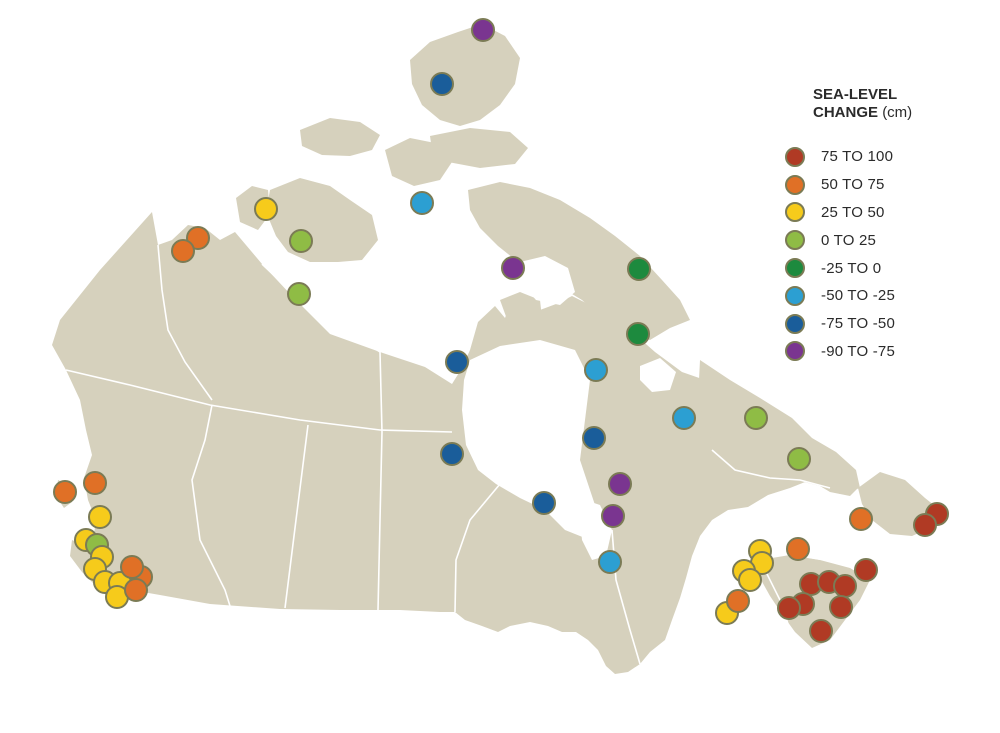 The image size is (1000, 733). I want to click on ellesmere-island, so click(465, 75).